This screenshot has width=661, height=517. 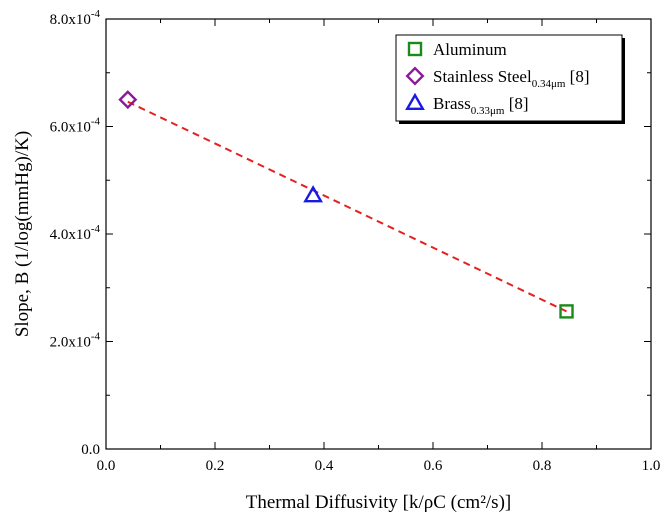 What do you see at coordinates (75, 126) in the screenshot?
I see `y-tick-label: 6.0x10⁻⁴` at bounding box center [75, 126].